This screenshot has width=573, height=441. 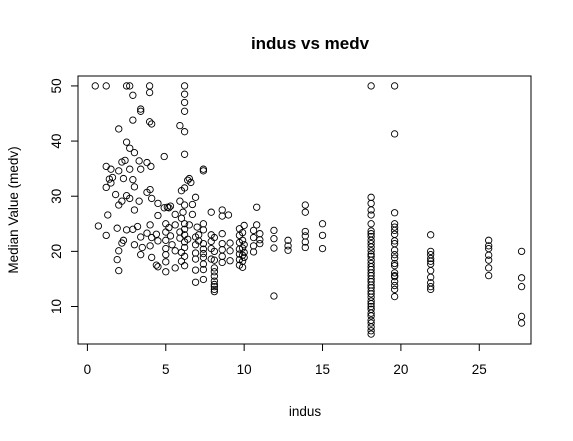 I want to click on x-tick-label: 10, so click(x=244, y=369).